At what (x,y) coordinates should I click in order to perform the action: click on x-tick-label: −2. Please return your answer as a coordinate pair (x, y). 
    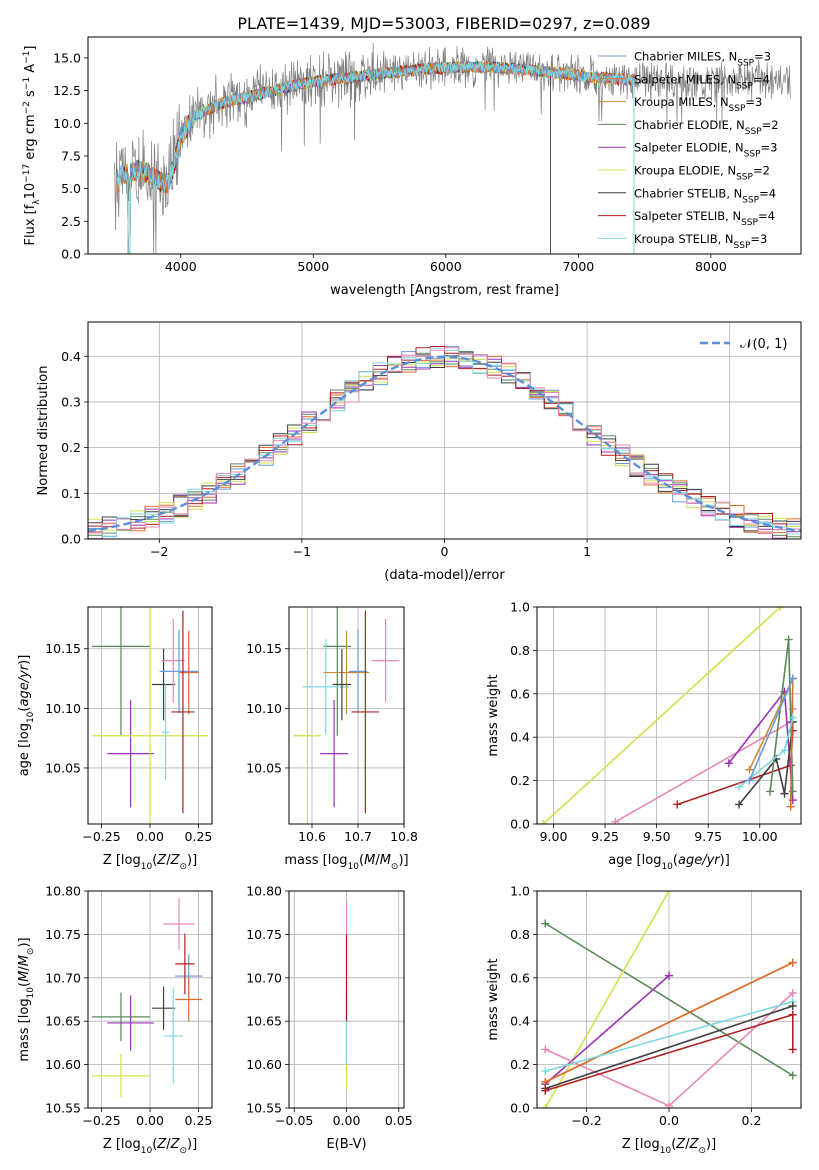
    Looking at the image, I should click on (159, 551).